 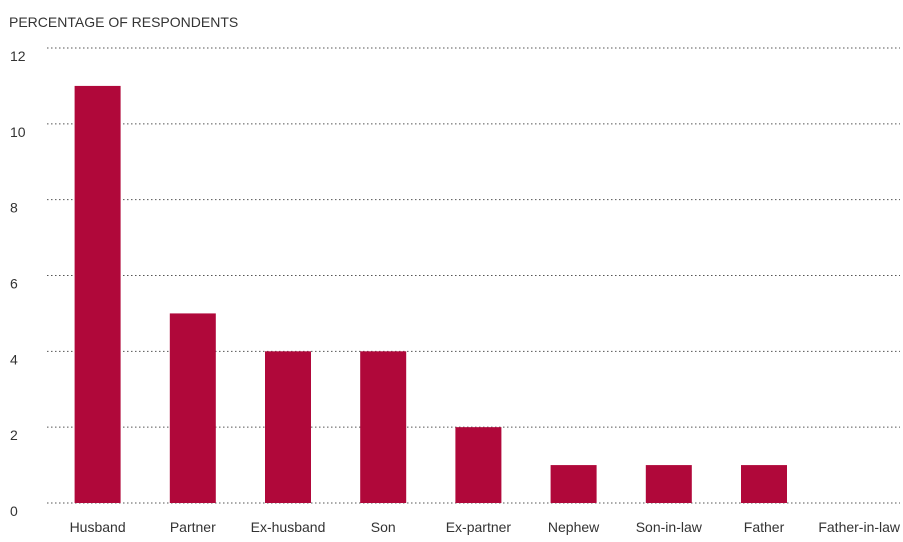 I want to click on x-tick-label-partner: Partner, so click(x=193, y=527).